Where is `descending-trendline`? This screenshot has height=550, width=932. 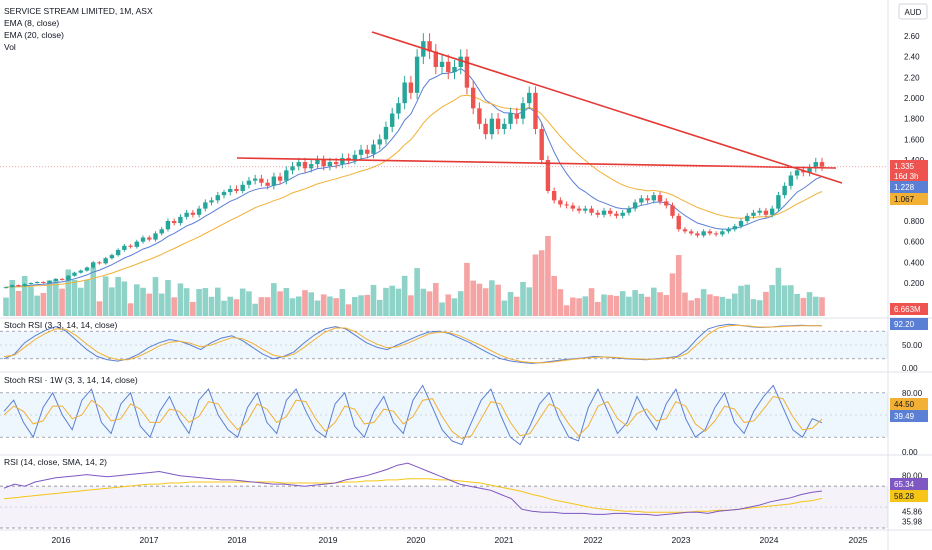 descending-trendline is located at coordinates (607, 107).